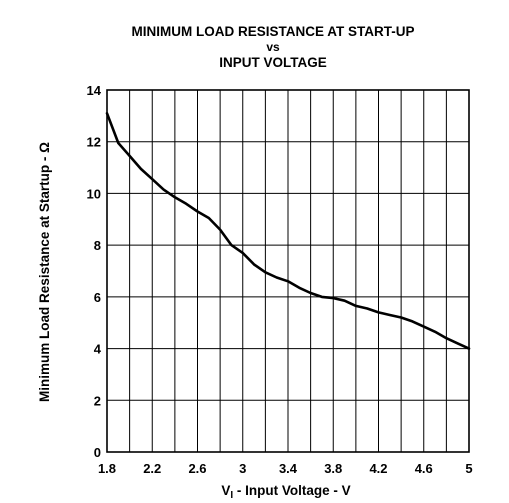 This screenshot has width=509, height=503. What do you see at coordinates (94, 142) in the screenshot?
I see `y-tick-label: 12` at bounding box center [94, 142].